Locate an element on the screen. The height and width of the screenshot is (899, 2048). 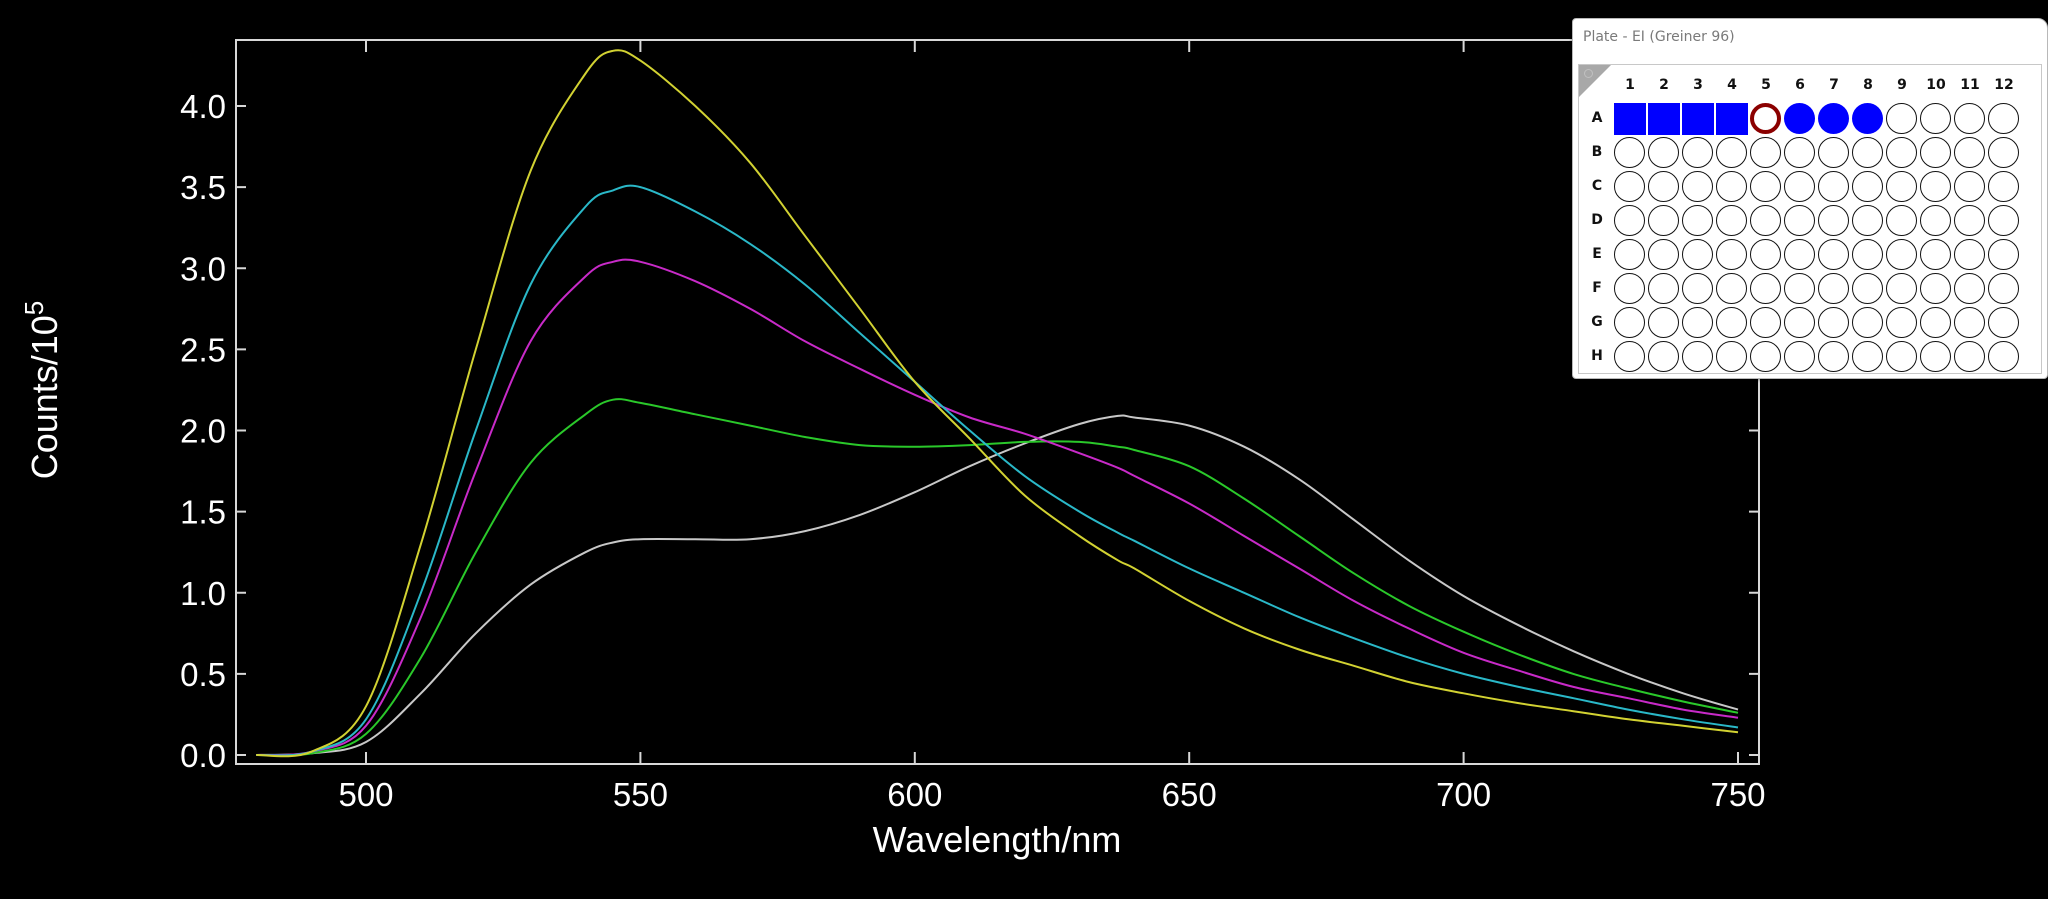
well-D2 is located at coordinates (1663, 220).